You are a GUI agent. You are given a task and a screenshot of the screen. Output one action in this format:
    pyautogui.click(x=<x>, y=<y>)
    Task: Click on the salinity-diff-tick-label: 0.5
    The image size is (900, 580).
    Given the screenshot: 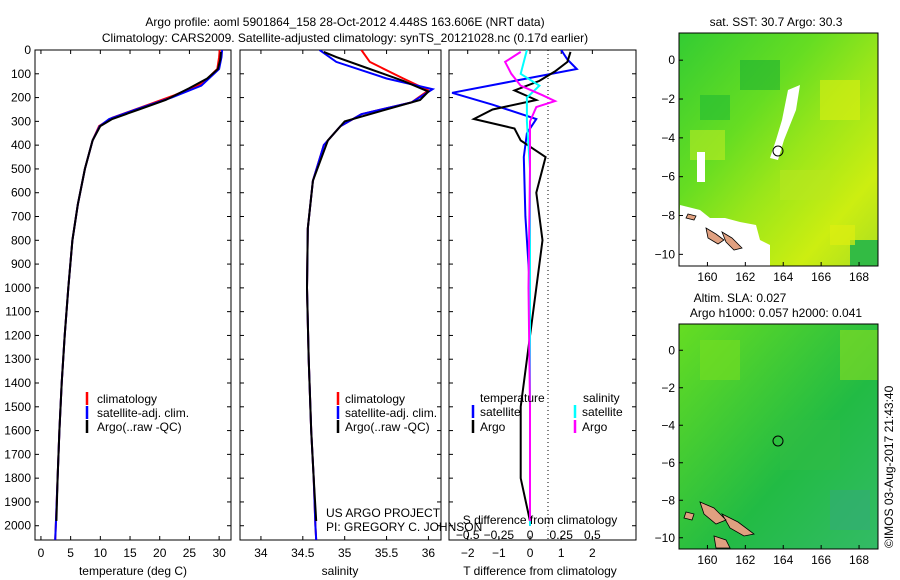 What is the action you would take?
    pyautogui.click(x=592, y=535)
    